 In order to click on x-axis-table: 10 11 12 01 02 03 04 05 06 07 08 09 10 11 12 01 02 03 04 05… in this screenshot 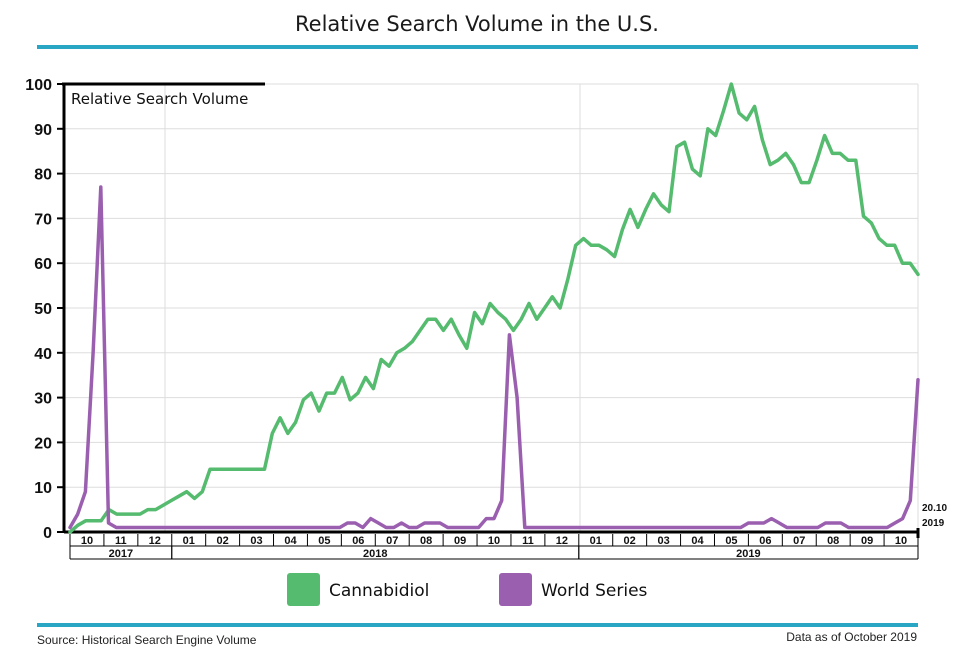, I will do `click(494, 547)`.